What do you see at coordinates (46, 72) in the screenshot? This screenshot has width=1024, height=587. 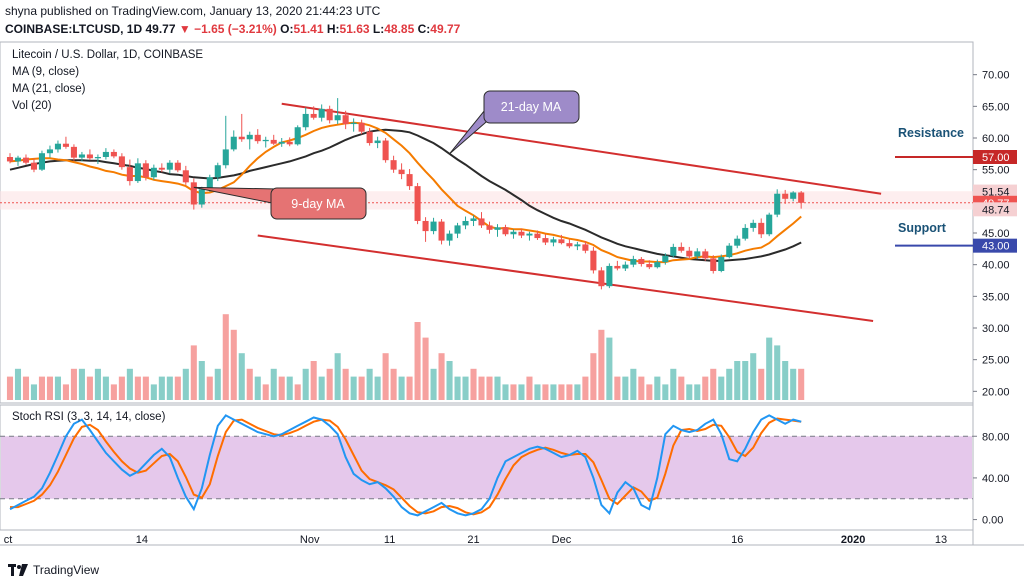 I see `legend-ma9: MA (9, close)` at bounding box center [46, 72].